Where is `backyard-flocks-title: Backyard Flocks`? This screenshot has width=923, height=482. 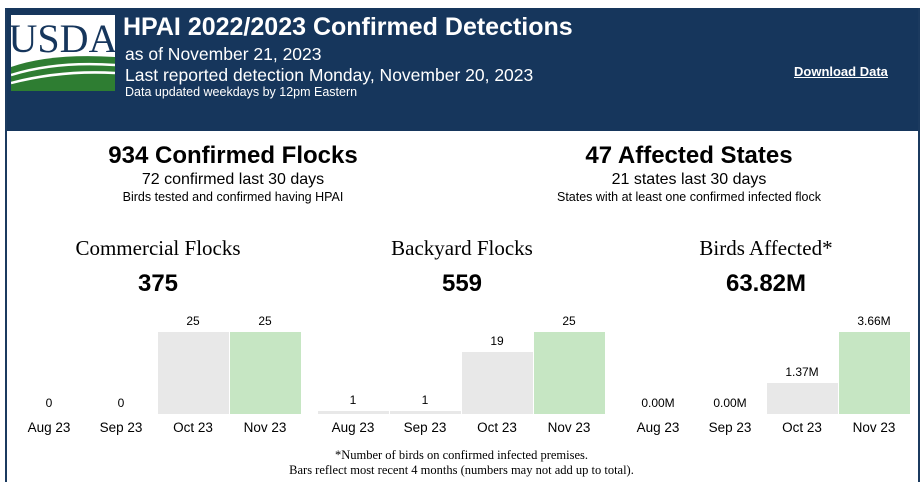
backyard-flocks-title: Backyard Flocks is located at coordinates (462, 248).